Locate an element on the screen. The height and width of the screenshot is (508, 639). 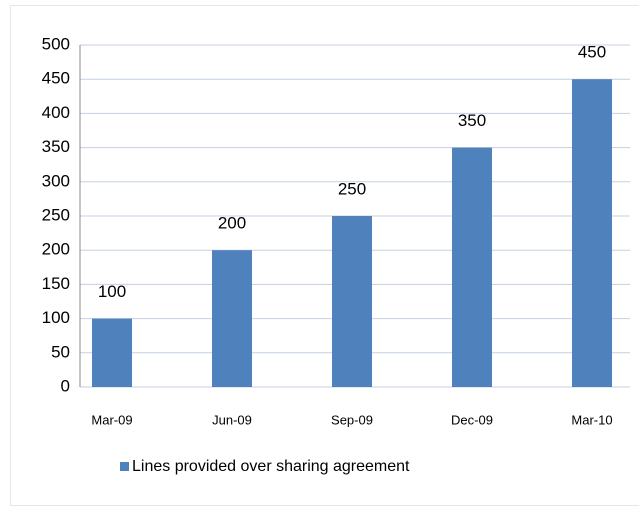
data-label: 350 is located at coordinates (472, 120).